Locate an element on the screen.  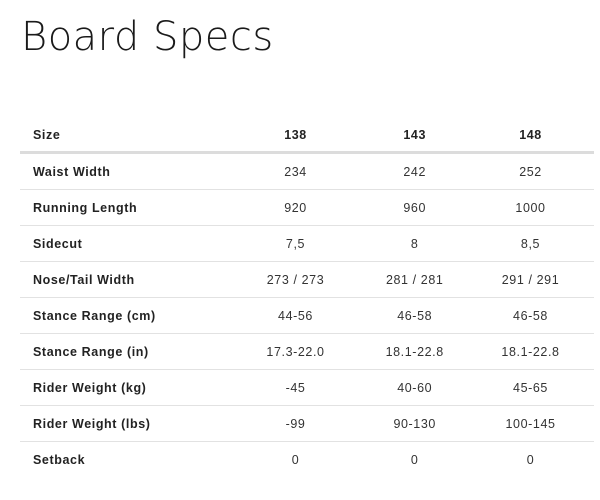
cell-size-138: 273 / 273 is located at coordinates (295, 279).